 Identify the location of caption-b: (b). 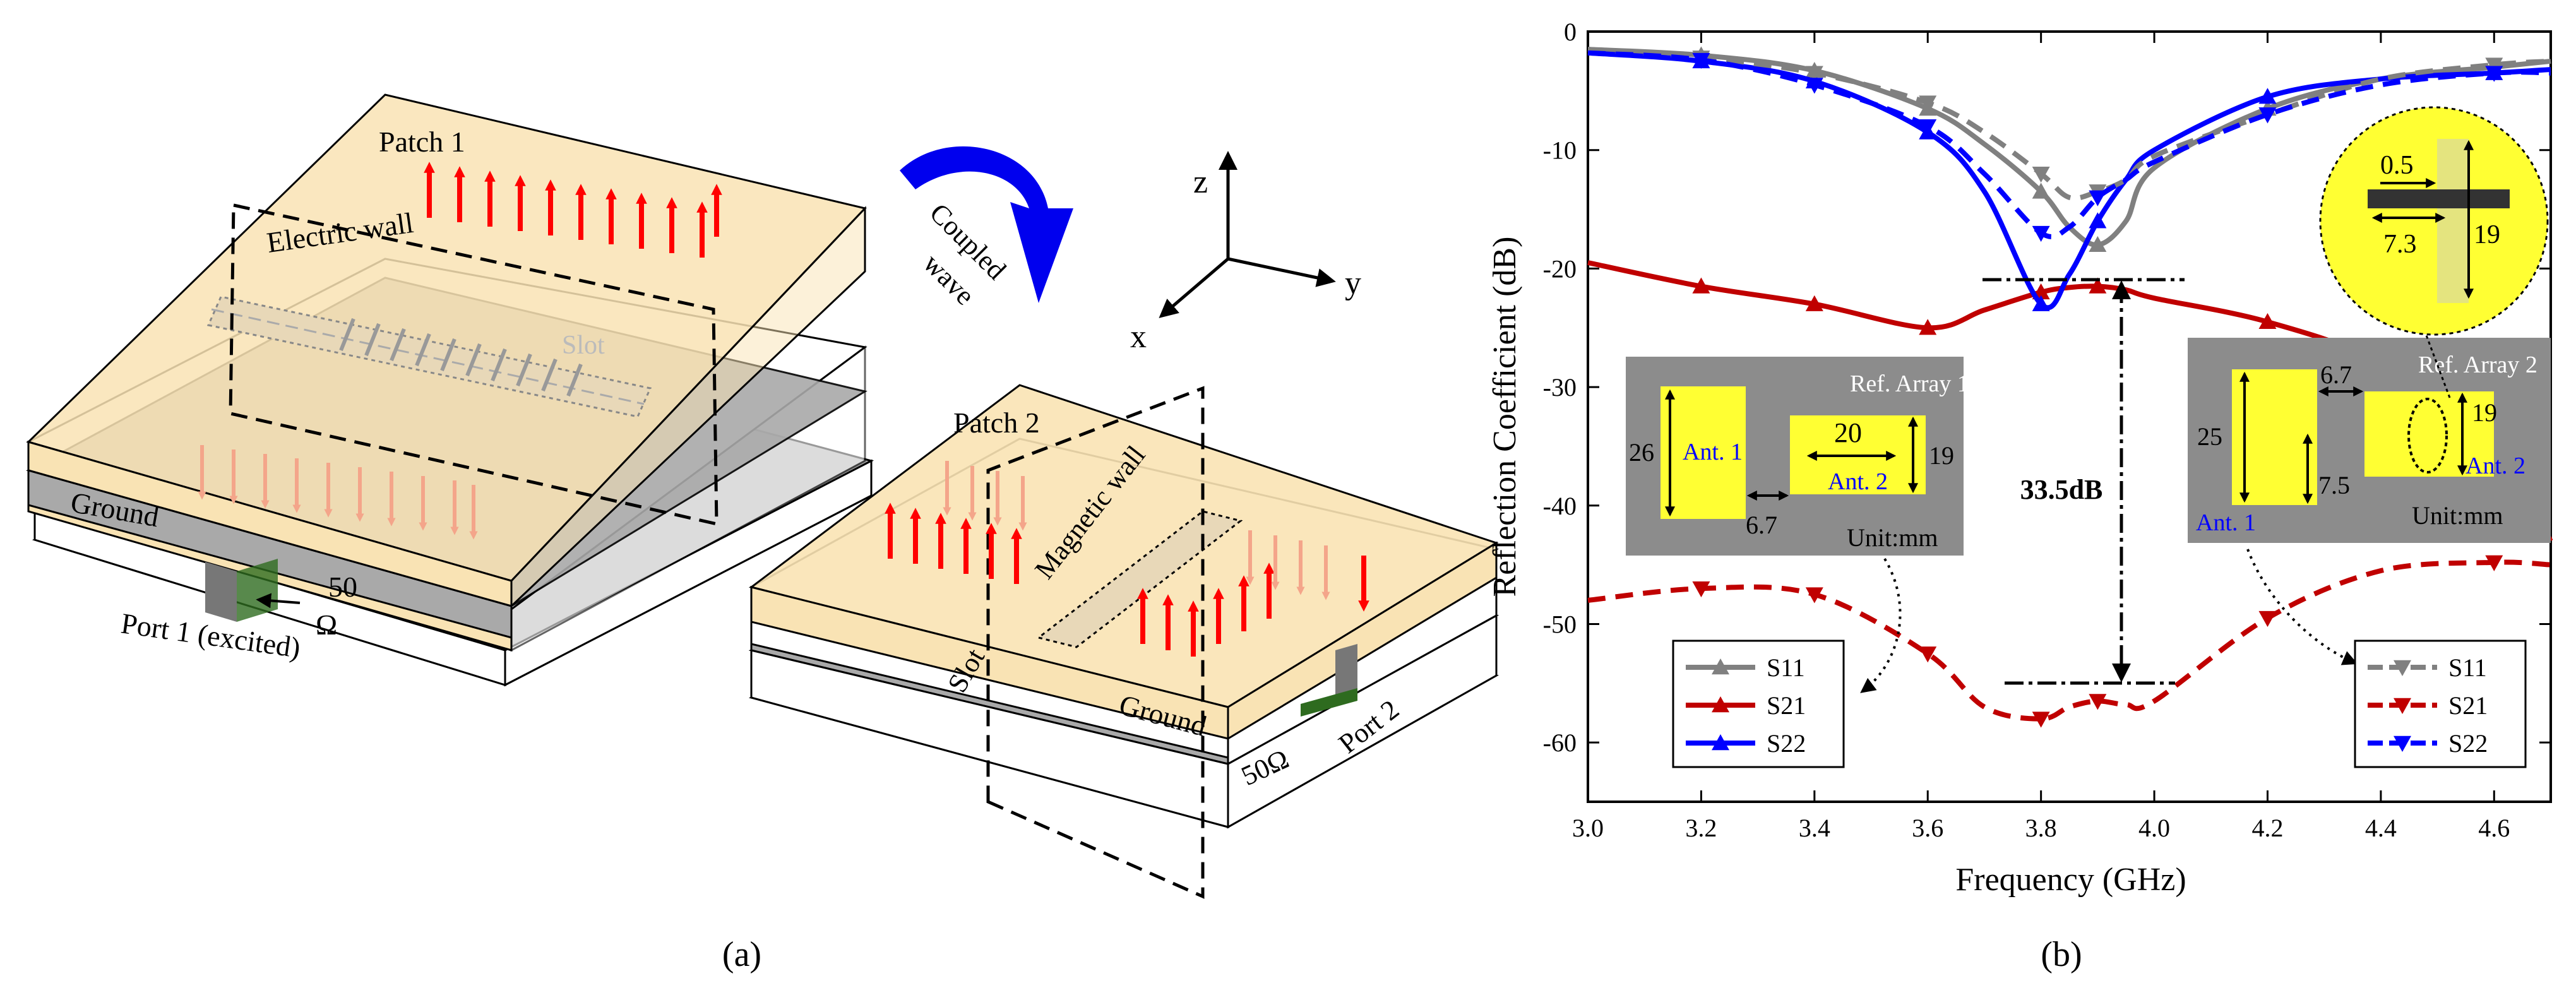
(2061, 954).